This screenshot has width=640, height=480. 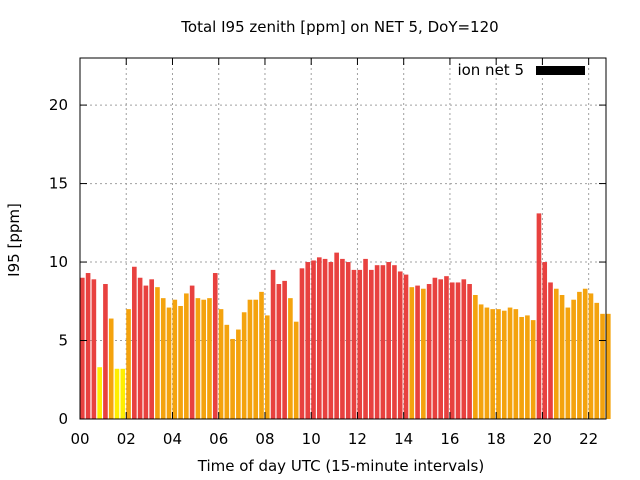 What do you see at coordinates (126, 439) in the screenshot?
I see `x-tick-label: 02` at bounding box center [126, 439].